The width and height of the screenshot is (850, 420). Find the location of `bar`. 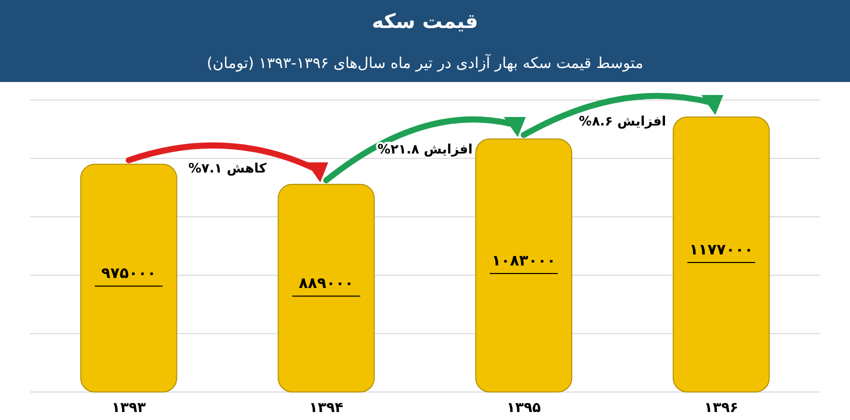

bar is located at coordinates (721, 254).